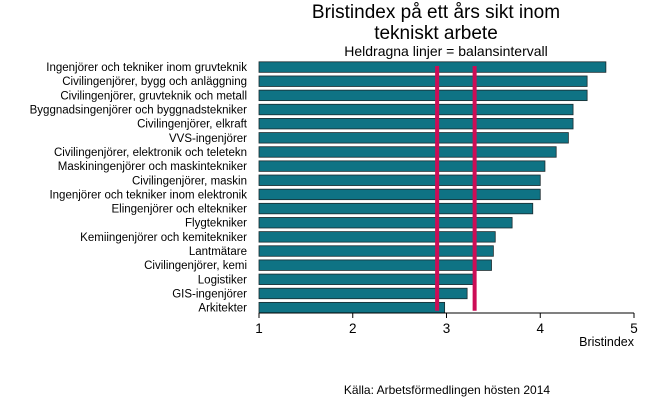 This screenshot has height=403, width=650. Describe the element at coordinates (216, 224) in the screenshot. I see `category-label: Flygtekniker` at that location.